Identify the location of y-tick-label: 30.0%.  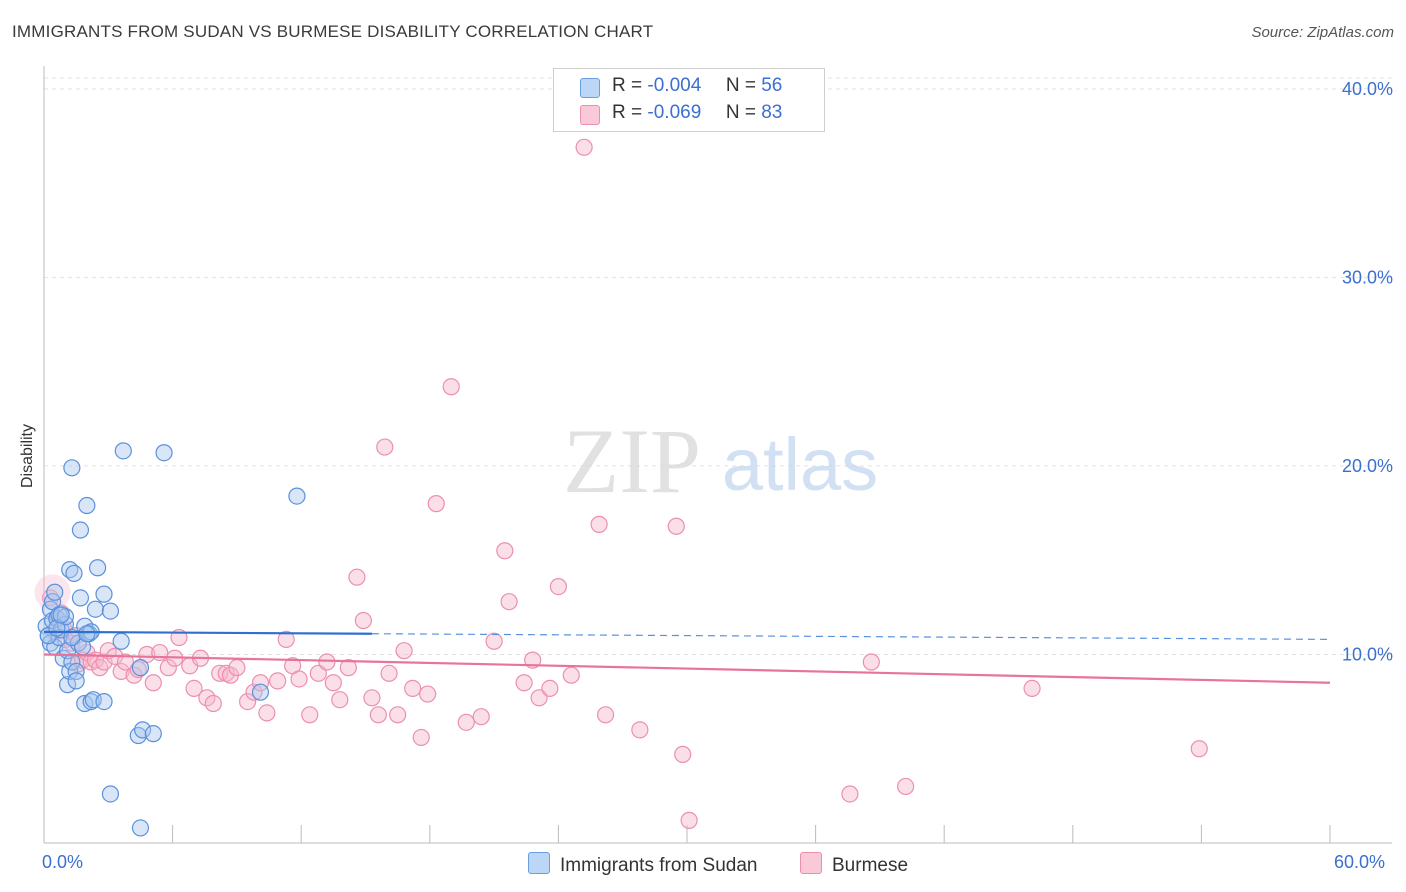
(1367, 277).